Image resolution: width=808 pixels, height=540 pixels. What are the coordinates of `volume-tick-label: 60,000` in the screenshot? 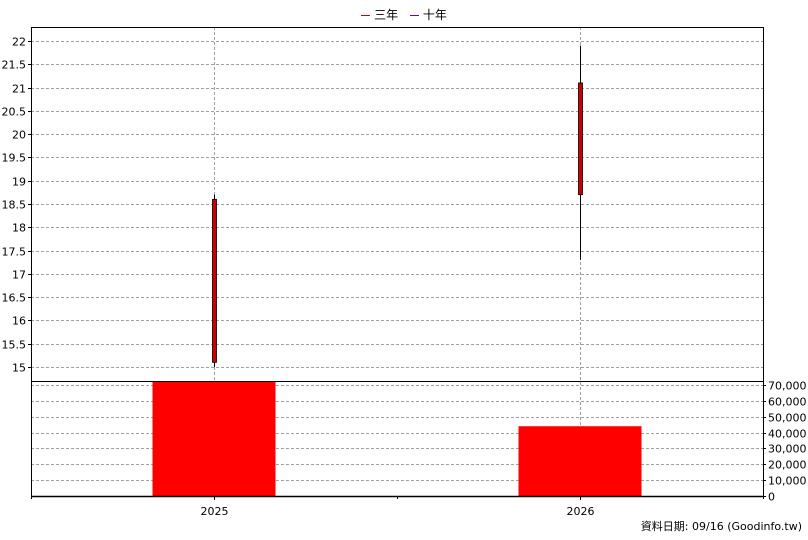 It's located at (787, 402).